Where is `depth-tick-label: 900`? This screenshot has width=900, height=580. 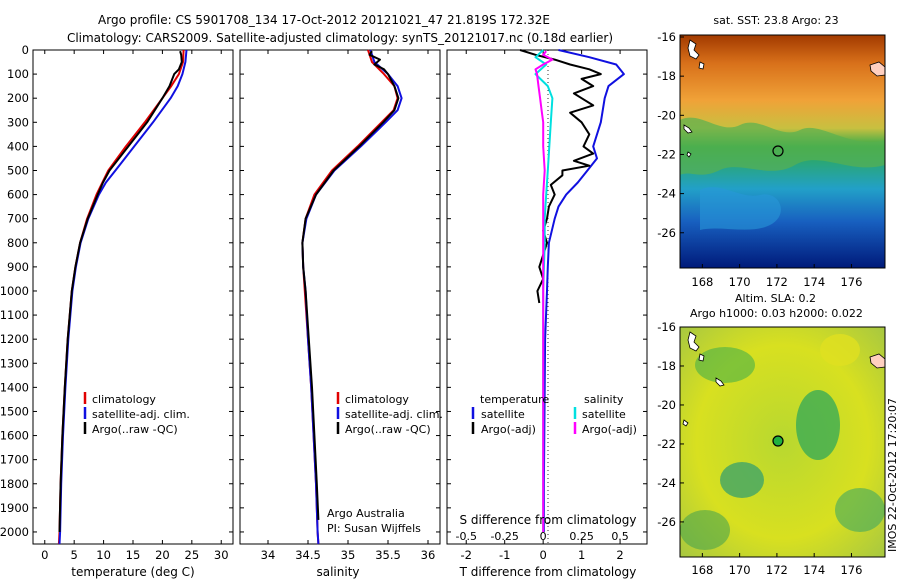
depth-tick-label: 900 is located at coordinates (18, 267).